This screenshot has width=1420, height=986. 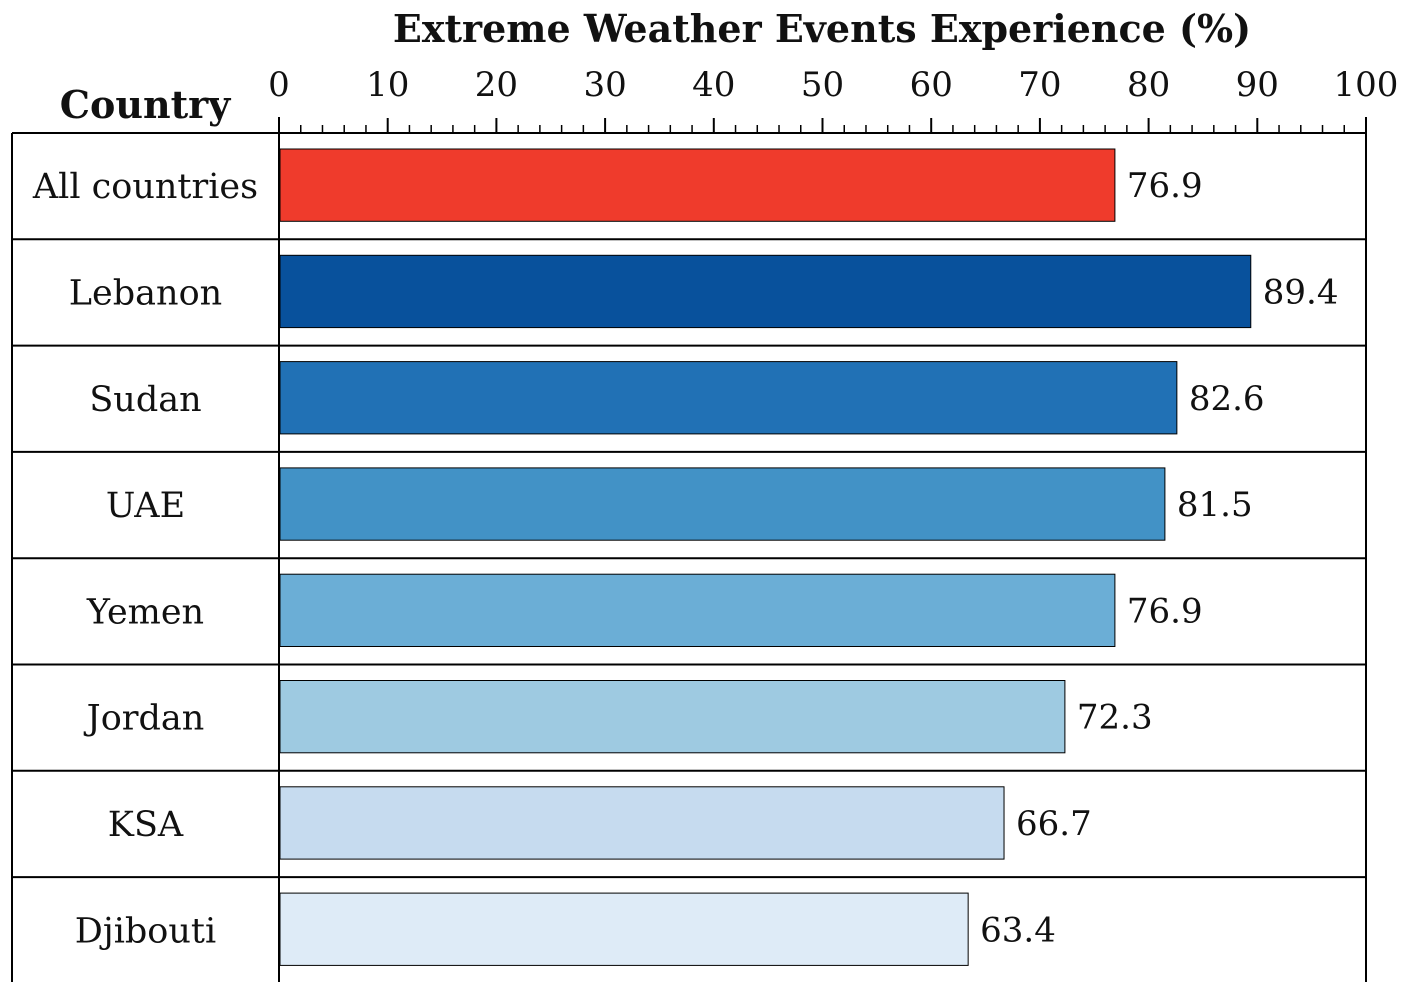 I want to click on bar-value-label: 89.4, so click(x=1301, y=292).